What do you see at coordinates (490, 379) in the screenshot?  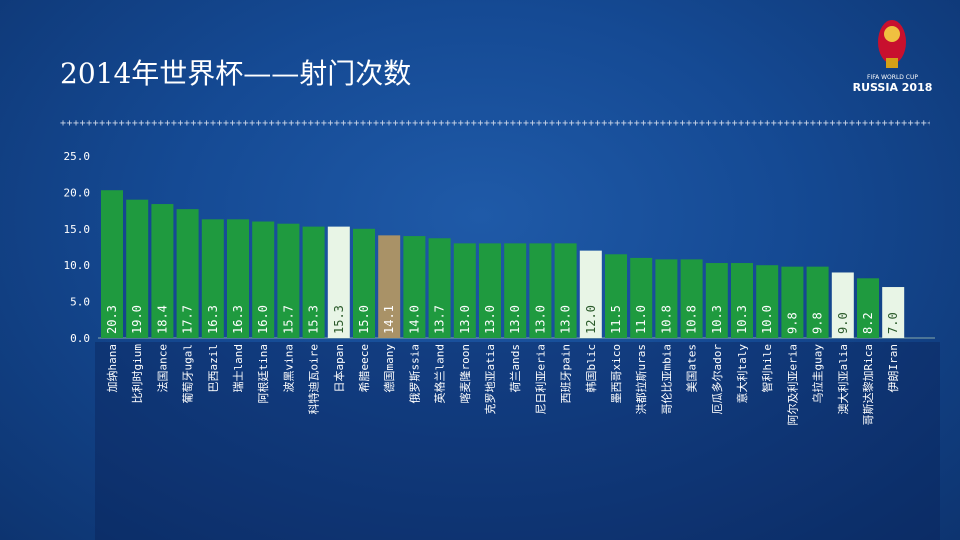 I see `x-tick-label: 克罗地亚atia` at bounding box center [490, 379].